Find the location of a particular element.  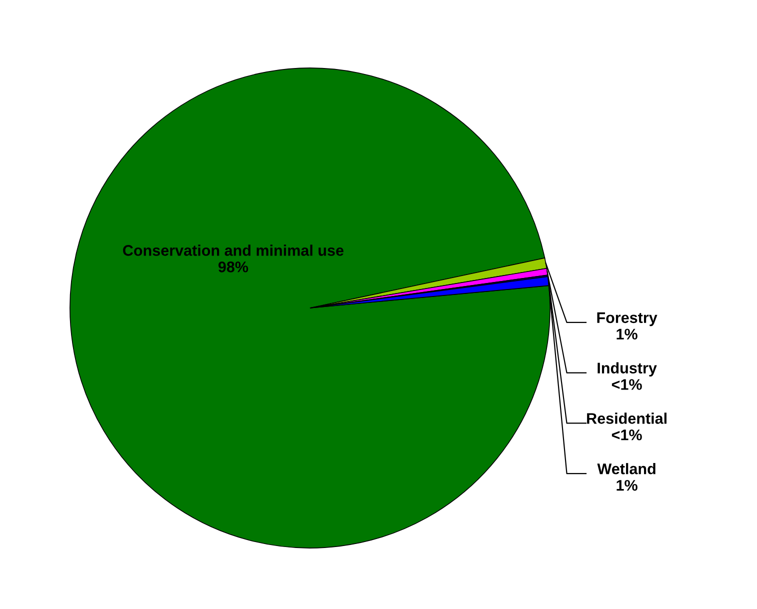

data-label: 98% is located at coordinates (233, 267).